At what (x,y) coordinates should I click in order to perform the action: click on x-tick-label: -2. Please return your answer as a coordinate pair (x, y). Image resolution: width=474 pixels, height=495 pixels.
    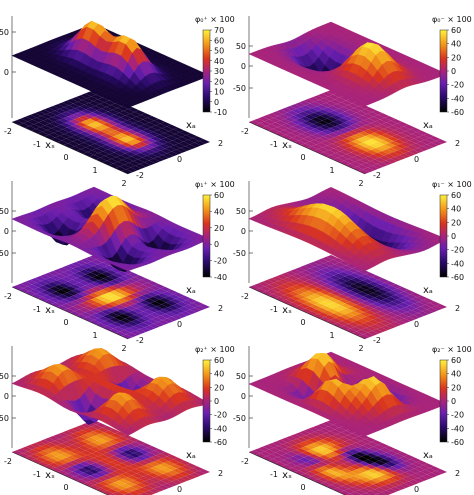
    Looking at the image, I should click on (8, 296).